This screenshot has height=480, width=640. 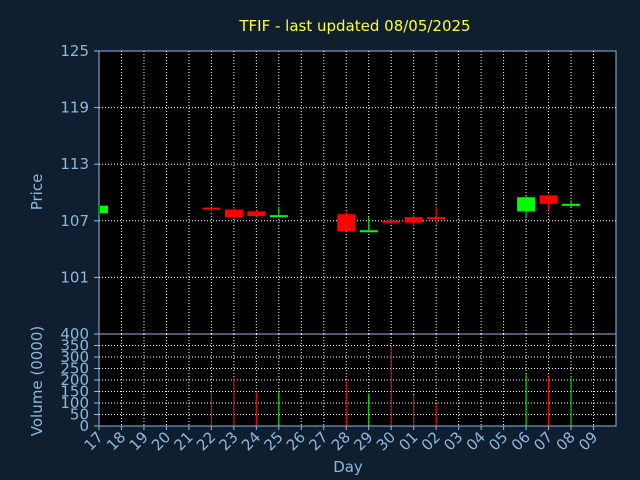 What do you see at coordinates (84, 426) in the screenshot?
I see `volume-tick-label: 0` at bounding box center [84, 426].